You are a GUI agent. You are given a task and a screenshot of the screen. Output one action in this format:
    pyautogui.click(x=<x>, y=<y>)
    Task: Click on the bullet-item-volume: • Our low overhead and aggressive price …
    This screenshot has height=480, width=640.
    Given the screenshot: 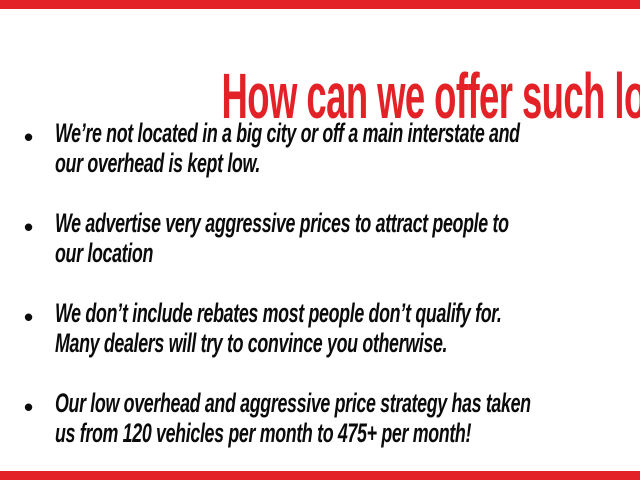 What is the action you would take?
    pyautogui.click(x=320, y=418)
    